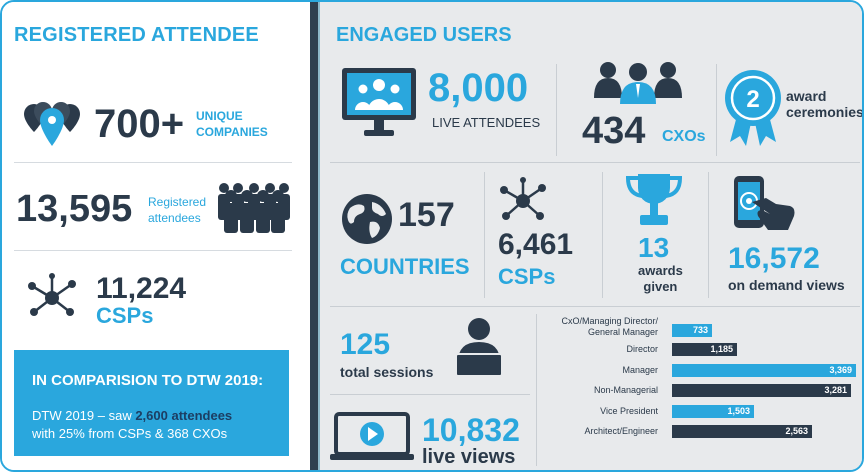 This screenshot has width=864, height=472. I want to click on monitor-audience-icon, so click(379, 102).